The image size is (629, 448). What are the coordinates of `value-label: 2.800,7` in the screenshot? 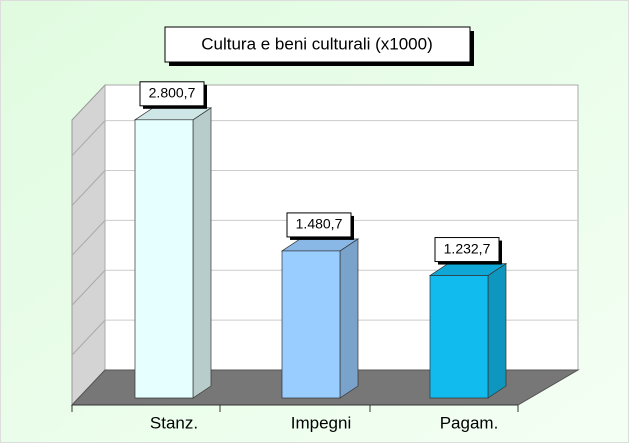 It's located at (172, 93).